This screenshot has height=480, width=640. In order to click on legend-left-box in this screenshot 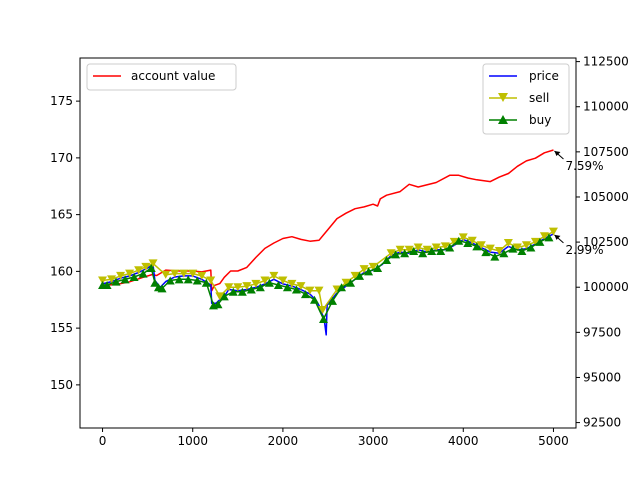, I will do `click(161, 77)`.